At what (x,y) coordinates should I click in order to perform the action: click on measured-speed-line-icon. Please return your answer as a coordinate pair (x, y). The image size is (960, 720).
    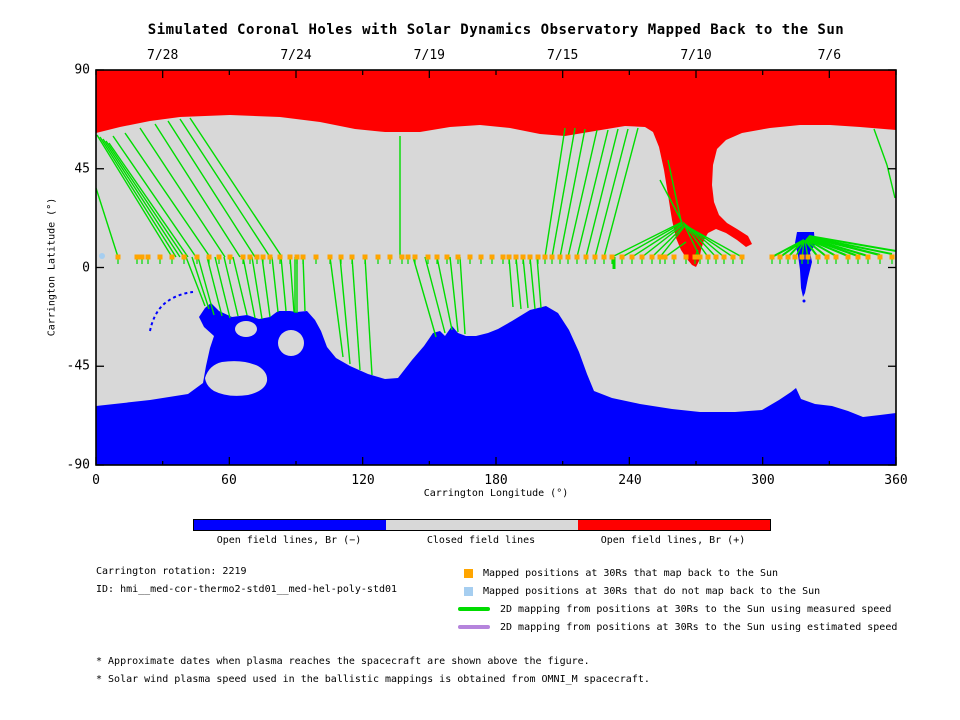
    Looking at the image, I should click on (474, 609).